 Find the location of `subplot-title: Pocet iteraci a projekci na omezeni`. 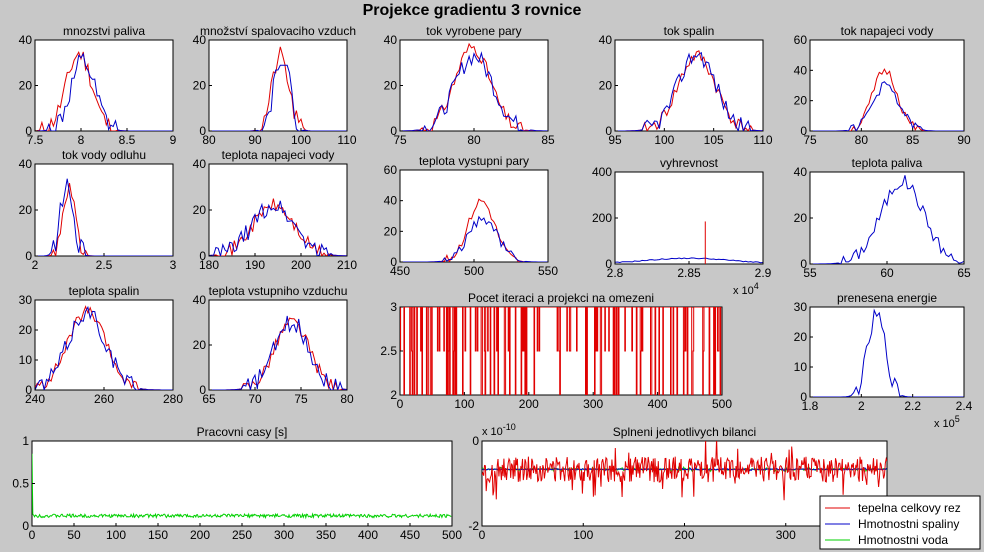

subplot-title: Pocet iteraci a projekci na omezeni is located at coordinates (561, 298).